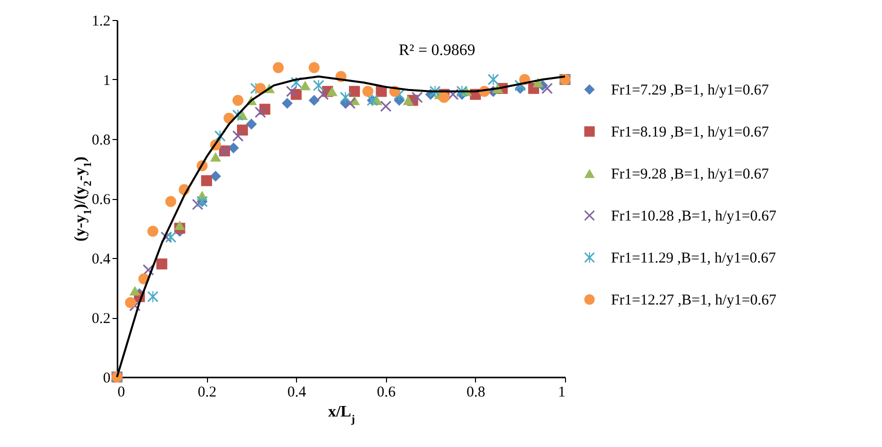 The height and width of the screenshot is (447, 882). I want to click on x-tick-label: 0.2, so click(207, 392).